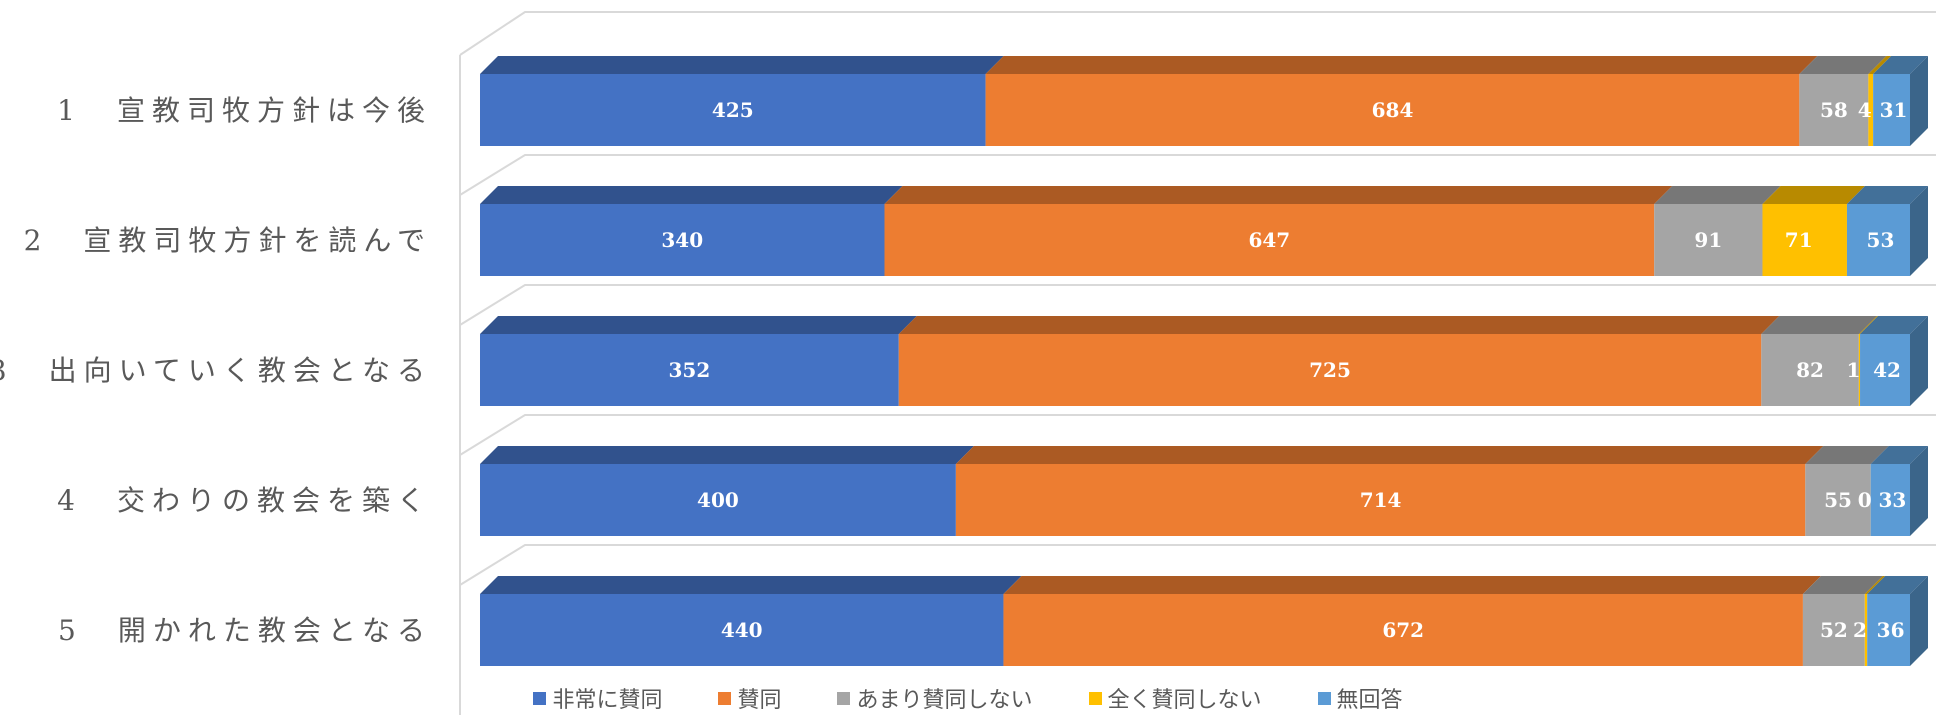  What do you see at coordinates (1269, 240) in the screenshot?
I see `data-label: 647` at bounding box center [1269, 240].